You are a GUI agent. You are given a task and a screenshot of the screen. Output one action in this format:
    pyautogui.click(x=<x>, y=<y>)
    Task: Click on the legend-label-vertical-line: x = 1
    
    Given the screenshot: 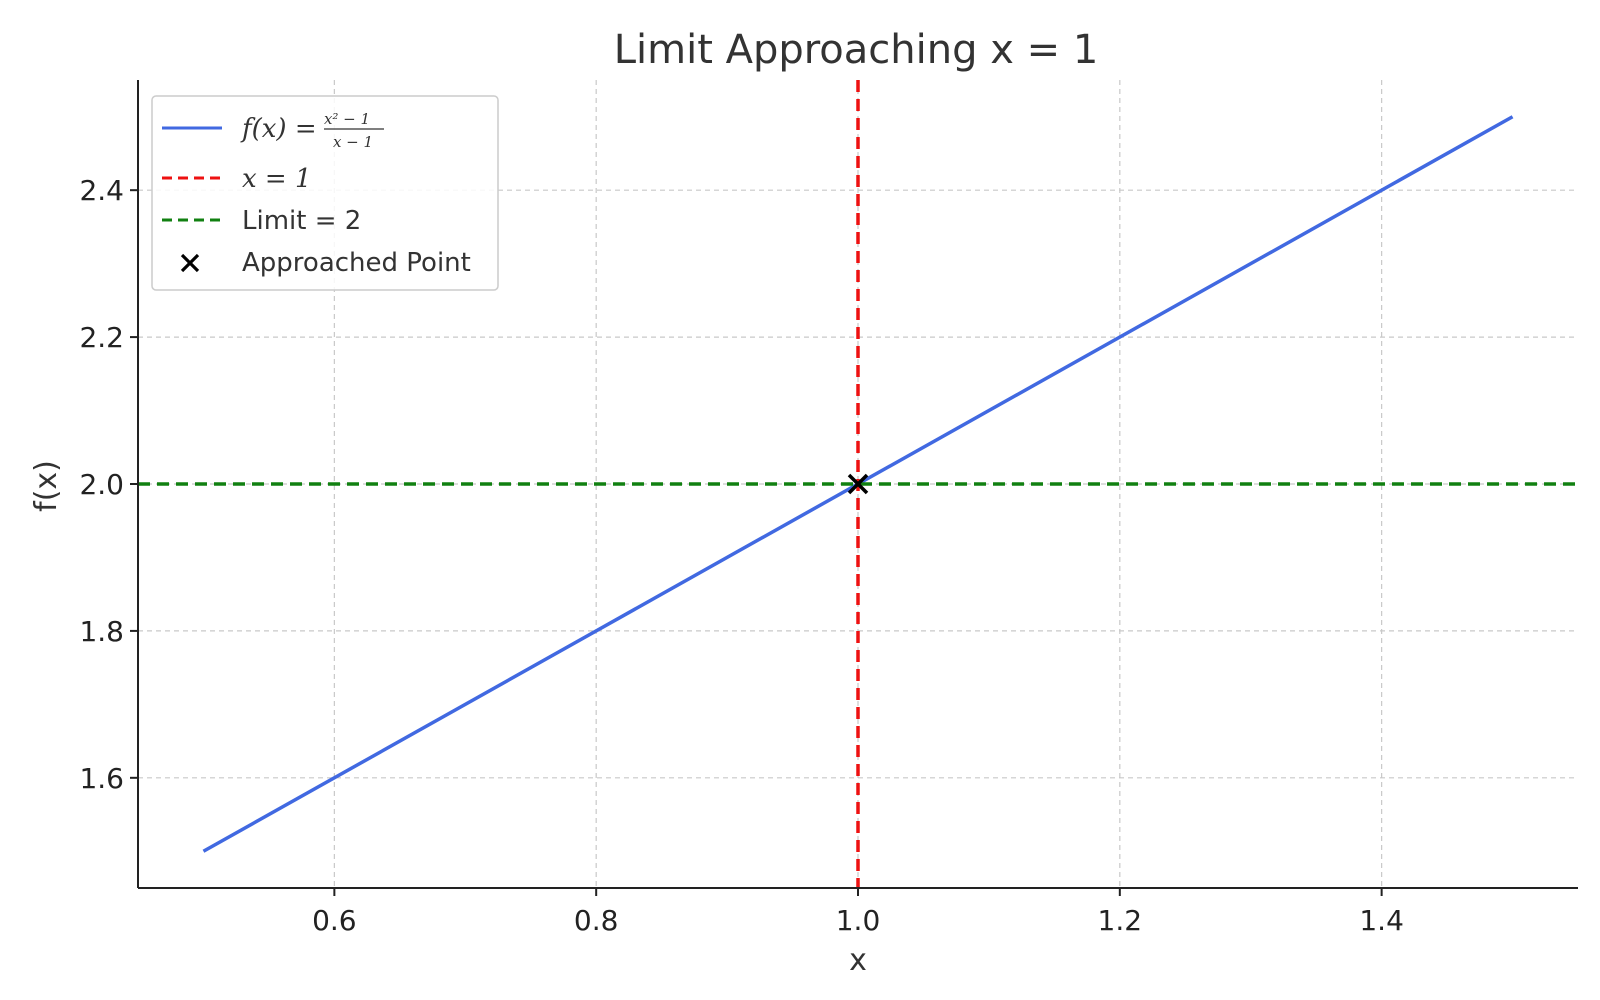 What is the action you would take?
    pyautogui.click(x=277, y=179)
    